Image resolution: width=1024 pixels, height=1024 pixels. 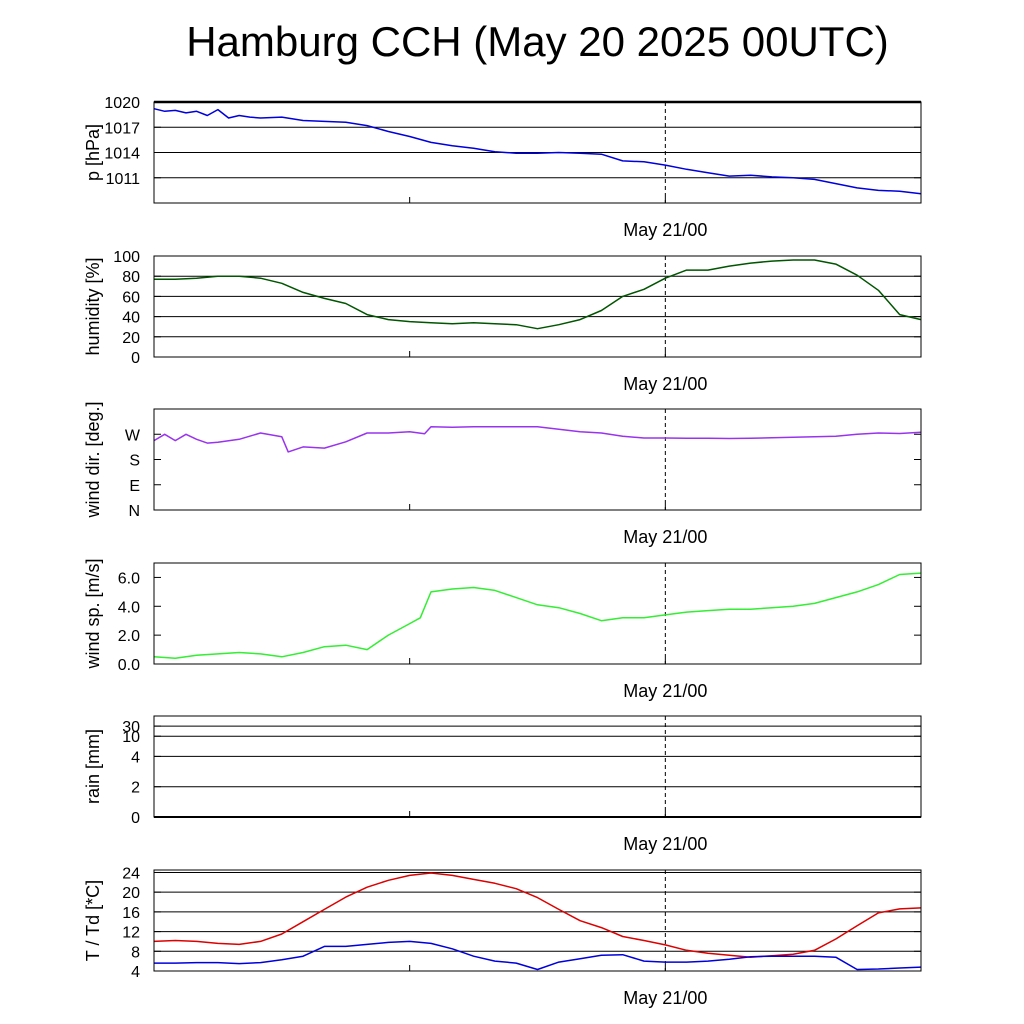 What do you see at coordinates (93, 613) in the screenshot?
I see `wind-speed-ylabel: wind sp. [m/s]` at bounding box center [93, 613].